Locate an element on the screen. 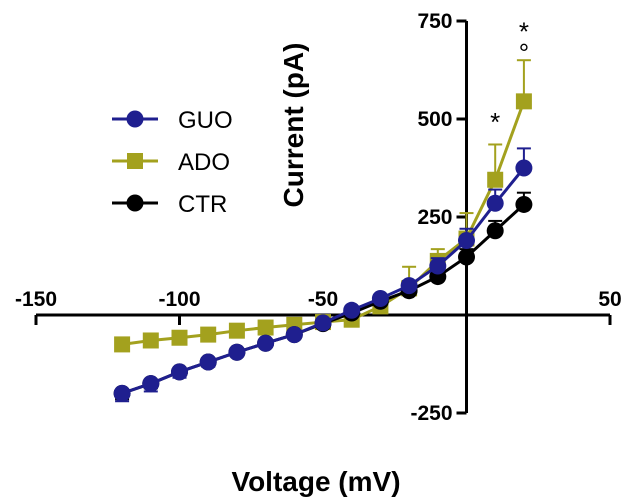 Image resolution: width=632 pixels, height=501 pixels. significance-mark: ° is located at coordinates (524, 53).